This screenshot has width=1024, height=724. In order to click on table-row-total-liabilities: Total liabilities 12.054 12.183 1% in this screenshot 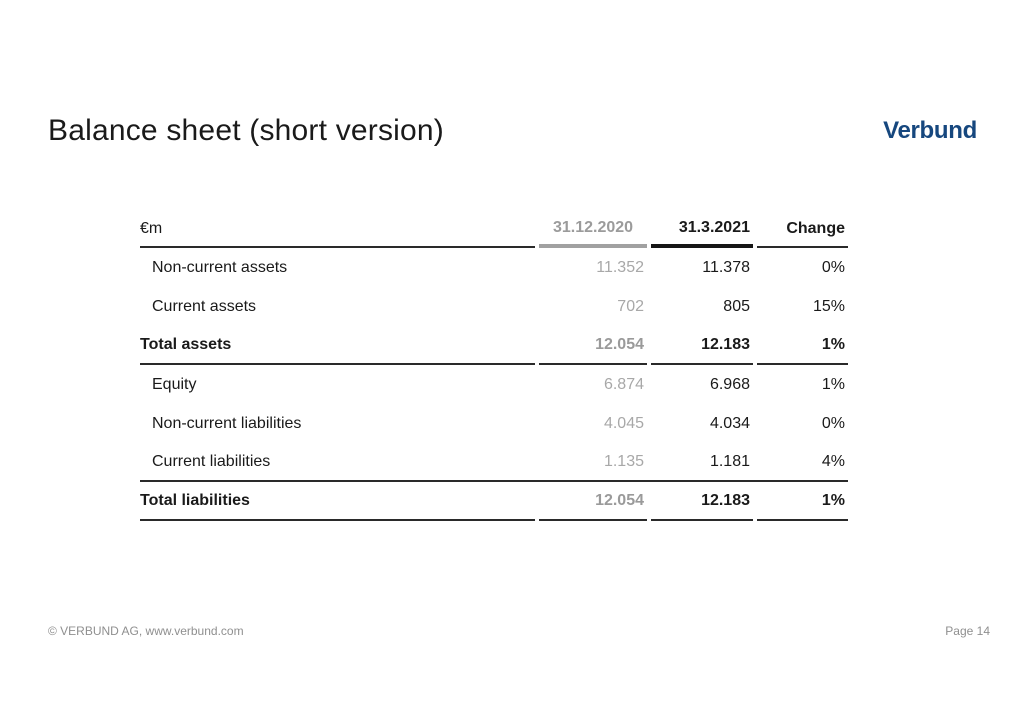, I will do `click(494, 501)`.